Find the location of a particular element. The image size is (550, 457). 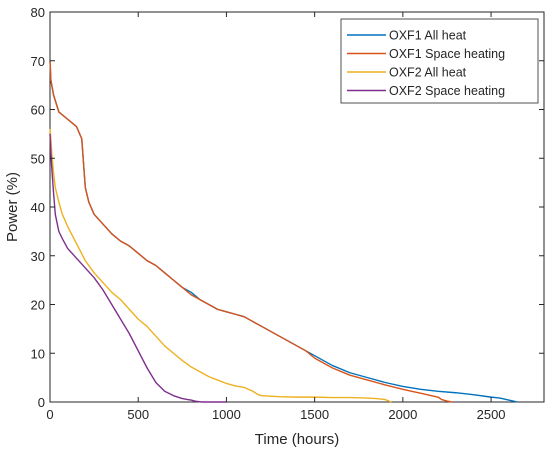

legend-label: OXF1 All heat is located at coordinates (428, 36).